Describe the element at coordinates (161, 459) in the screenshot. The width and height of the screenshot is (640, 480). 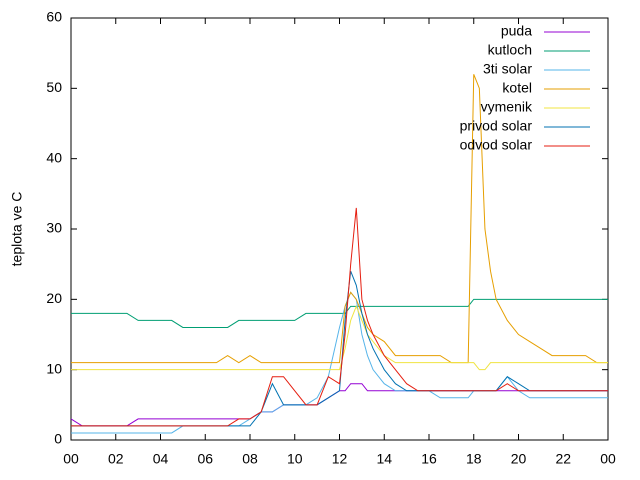
I see `x-tick-label: 04` at that location.